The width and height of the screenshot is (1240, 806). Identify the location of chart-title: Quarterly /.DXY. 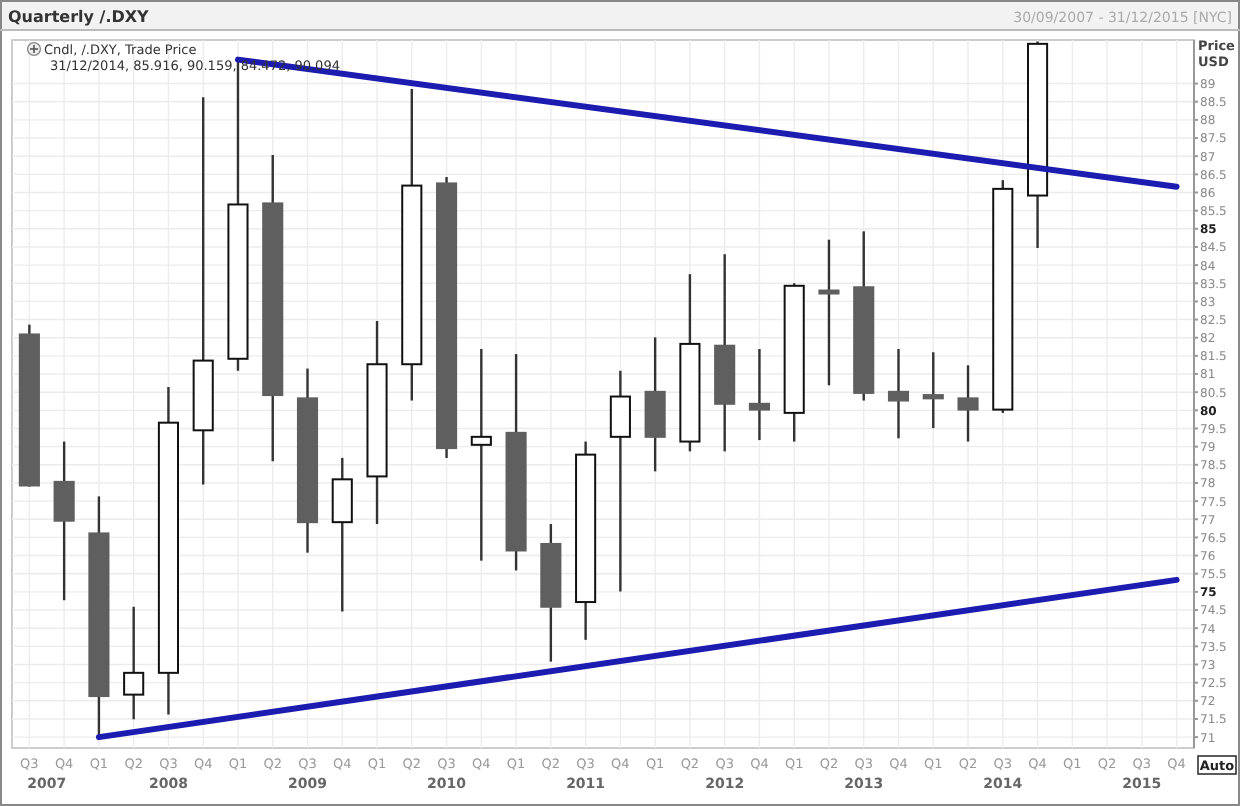
(79, 17).